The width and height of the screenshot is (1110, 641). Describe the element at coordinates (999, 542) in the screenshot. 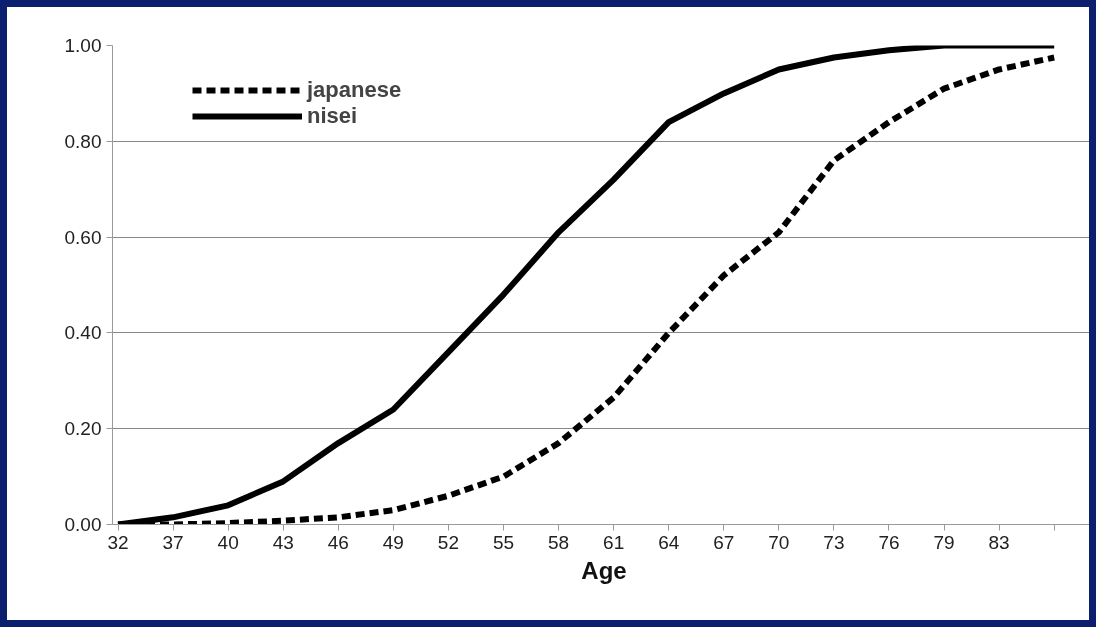

I see `x-tick-label: 83` at that location.